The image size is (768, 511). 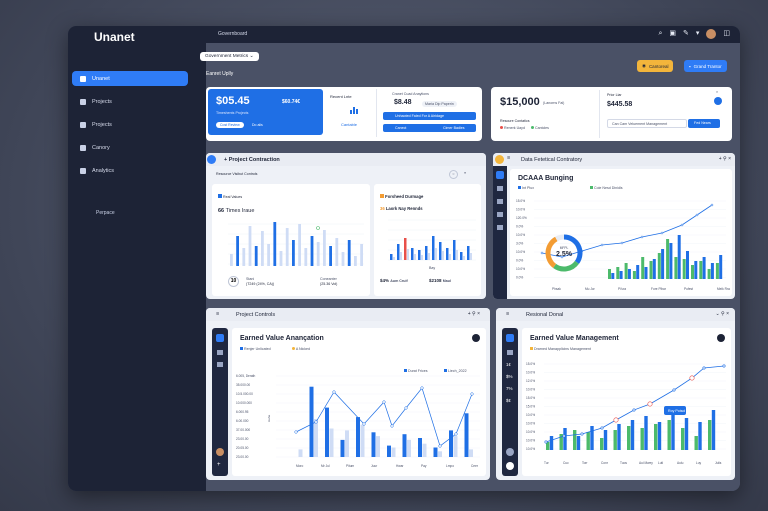 I want to click on notification-icon: ▾, so click(x=697, y=33).